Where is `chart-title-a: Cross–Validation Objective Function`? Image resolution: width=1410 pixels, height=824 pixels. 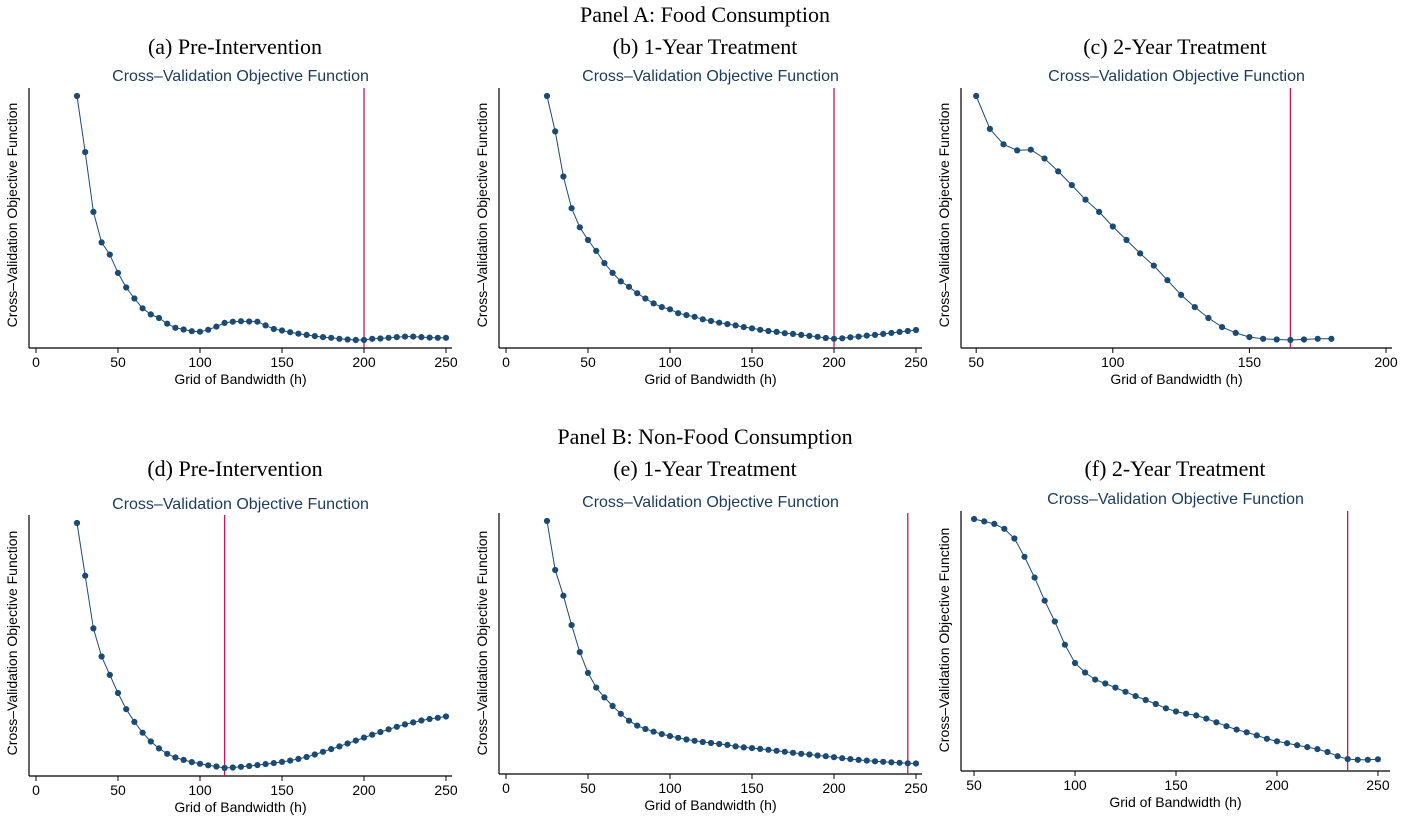
chart-title-a: Cross–Validation Objective Function is located at coordinates (240, 76).